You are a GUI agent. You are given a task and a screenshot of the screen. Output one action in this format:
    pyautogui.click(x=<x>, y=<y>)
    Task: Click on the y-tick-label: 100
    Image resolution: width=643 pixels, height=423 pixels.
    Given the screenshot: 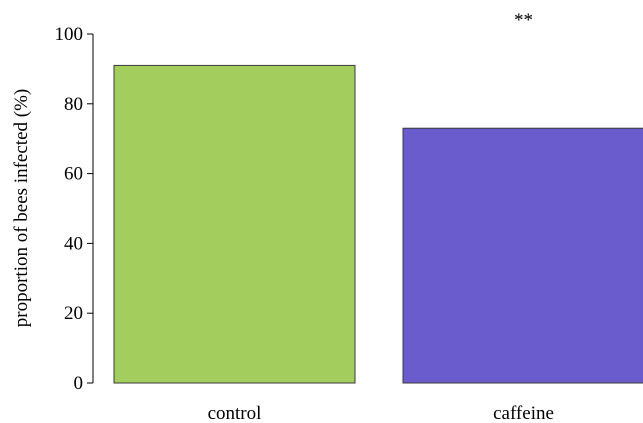 What is the action you would take?
    pyautogui.click(x=69, y=34)
    